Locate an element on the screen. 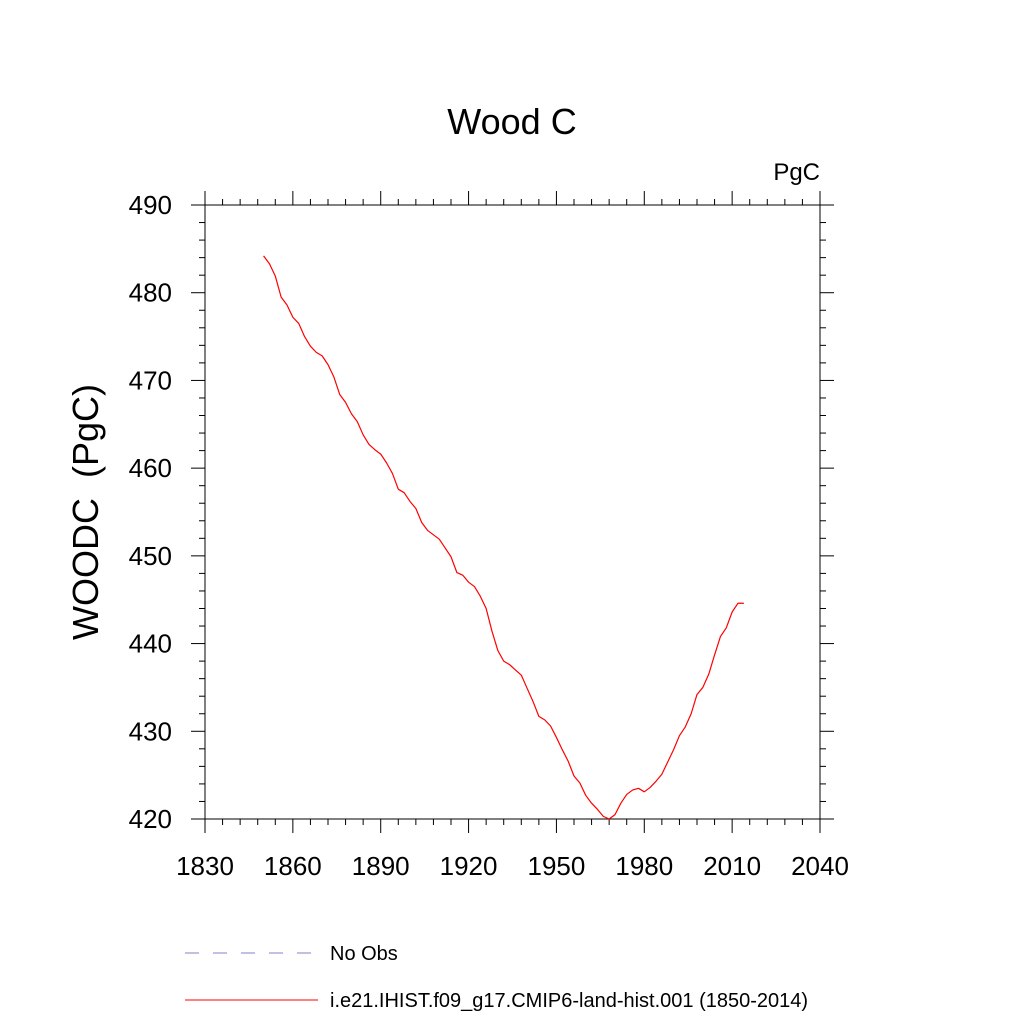 The height and width of the screenshot is (1029, 1024). chart-title: Wood C is located at coordinates (511, 121).